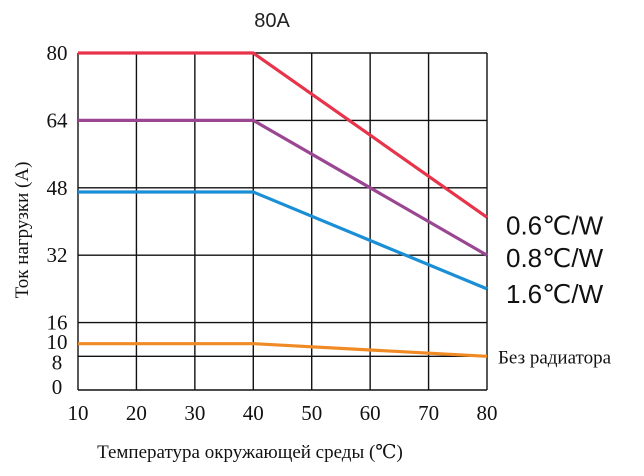 The width and height of the screenshot is (644, 476). Describe the element at coordinates (57, 342) in the screenshot. I see `y-tick-label: 10` at that location.